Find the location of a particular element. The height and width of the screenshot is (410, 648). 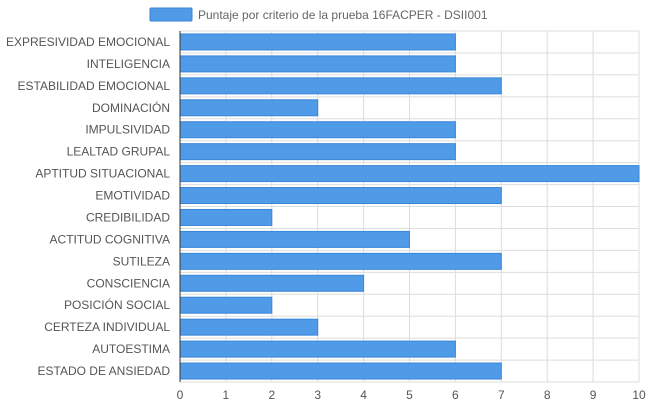

category-label: SUTILEZA is located at coordinates (141, 261).